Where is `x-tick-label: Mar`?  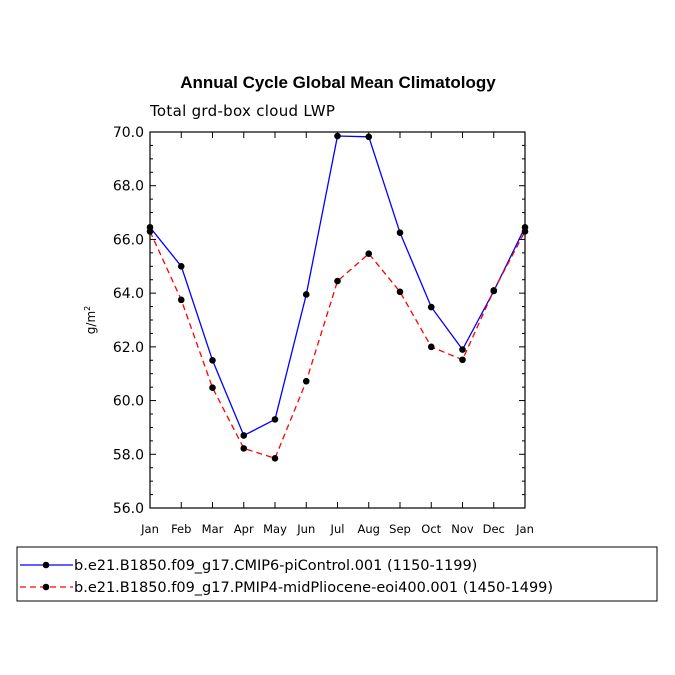 x-tick-label: Mar is located at coordinates (213, 529).